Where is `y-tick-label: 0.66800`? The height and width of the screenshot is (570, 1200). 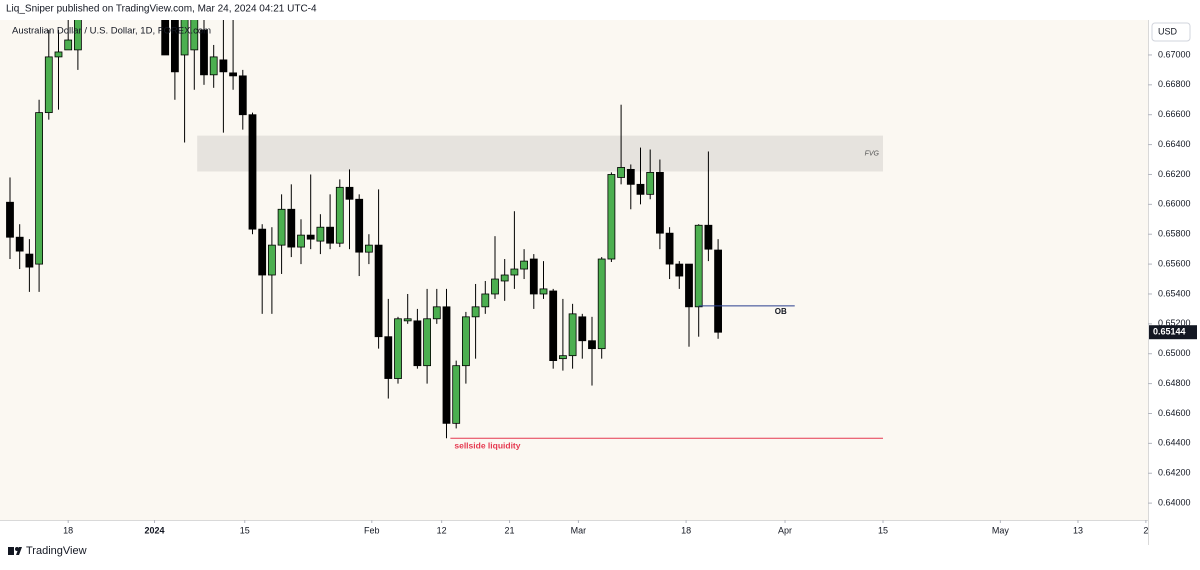
y-tick-label: 0.66800 is located at coordinates (1174, 84).